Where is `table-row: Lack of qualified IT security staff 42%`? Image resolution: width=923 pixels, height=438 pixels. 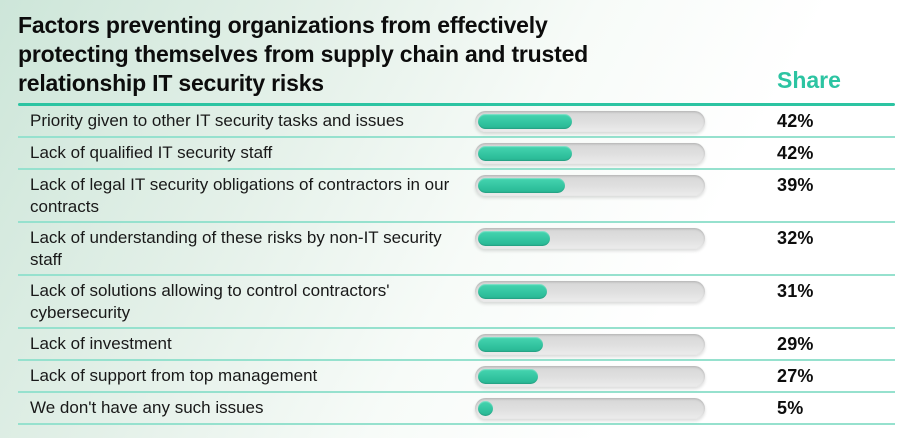
table-row: Lack of qualified IT security staff 42% is located at coordinates (456, 154).